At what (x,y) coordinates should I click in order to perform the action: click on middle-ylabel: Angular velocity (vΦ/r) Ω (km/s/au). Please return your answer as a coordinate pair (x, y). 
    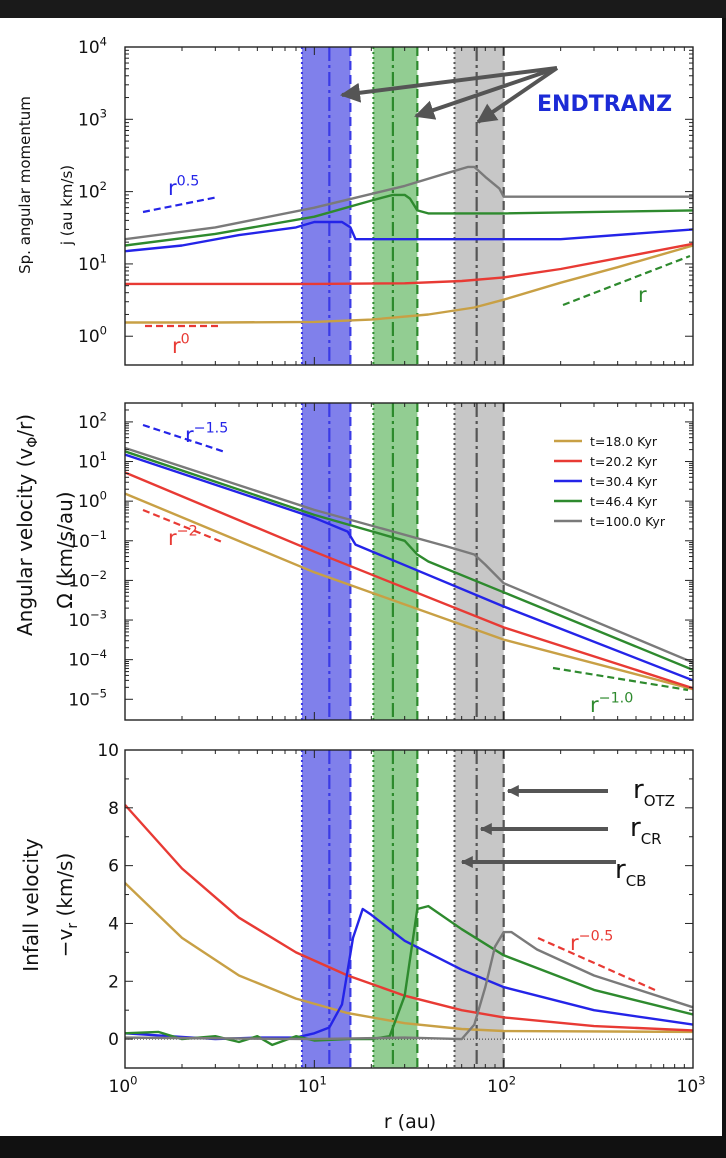
    Looking at the image, I should click on (45, 525).